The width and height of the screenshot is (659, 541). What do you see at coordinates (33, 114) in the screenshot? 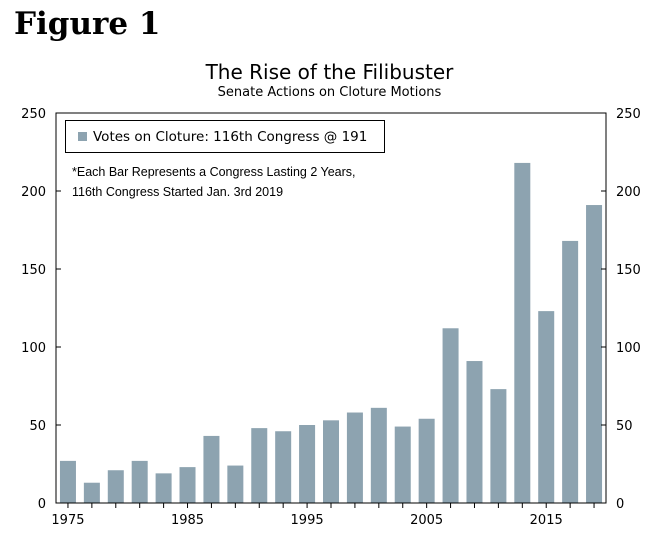
I see `y-tick-label-left: 250` at bounding box center [33, 114].